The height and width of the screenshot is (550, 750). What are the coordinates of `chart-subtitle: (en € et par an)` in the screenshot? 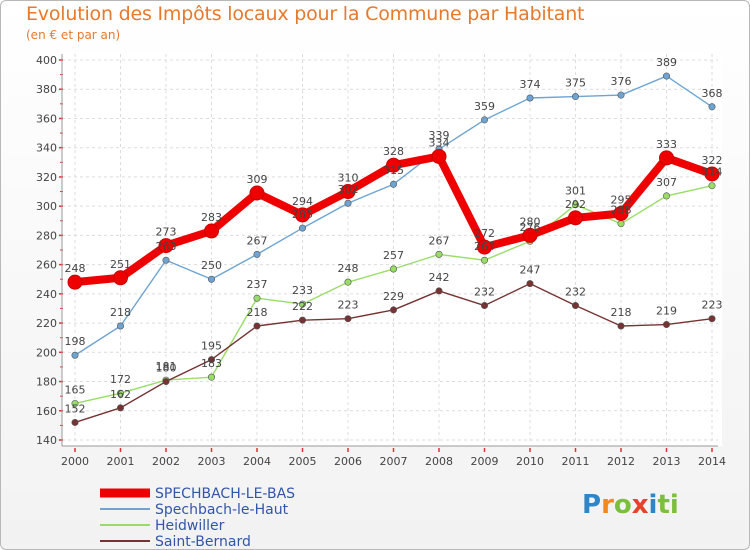 It's located at (73, 35).